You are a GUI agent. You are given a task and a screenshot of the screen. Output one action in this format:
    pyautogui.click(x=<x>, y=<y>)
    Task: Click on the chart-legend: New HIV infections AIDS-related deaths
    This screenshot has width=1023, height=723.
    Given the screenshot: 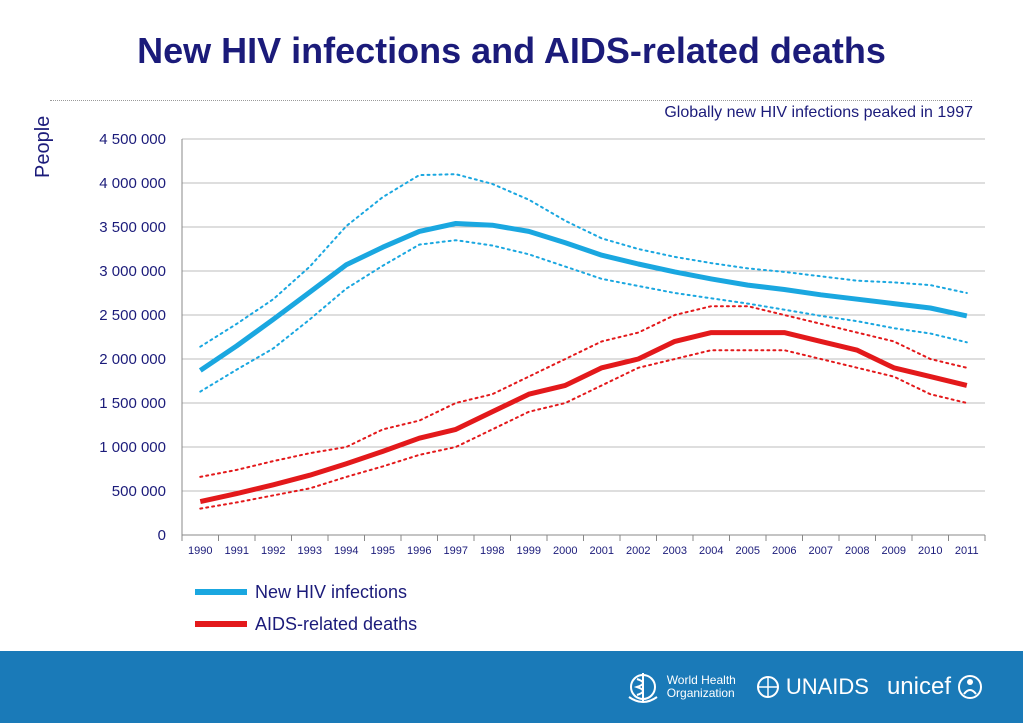 What is the action you would take?
    pyautogui.click(x=306, y=608)
    